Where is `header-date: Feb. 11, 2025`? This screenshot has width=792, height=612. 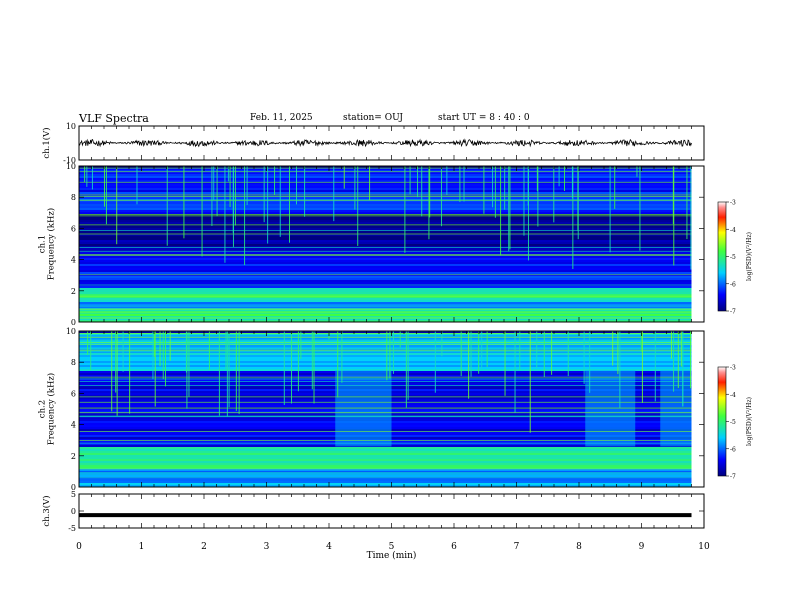 header-date: Feb. 11, 2025 is located at coordinates (281, 118).